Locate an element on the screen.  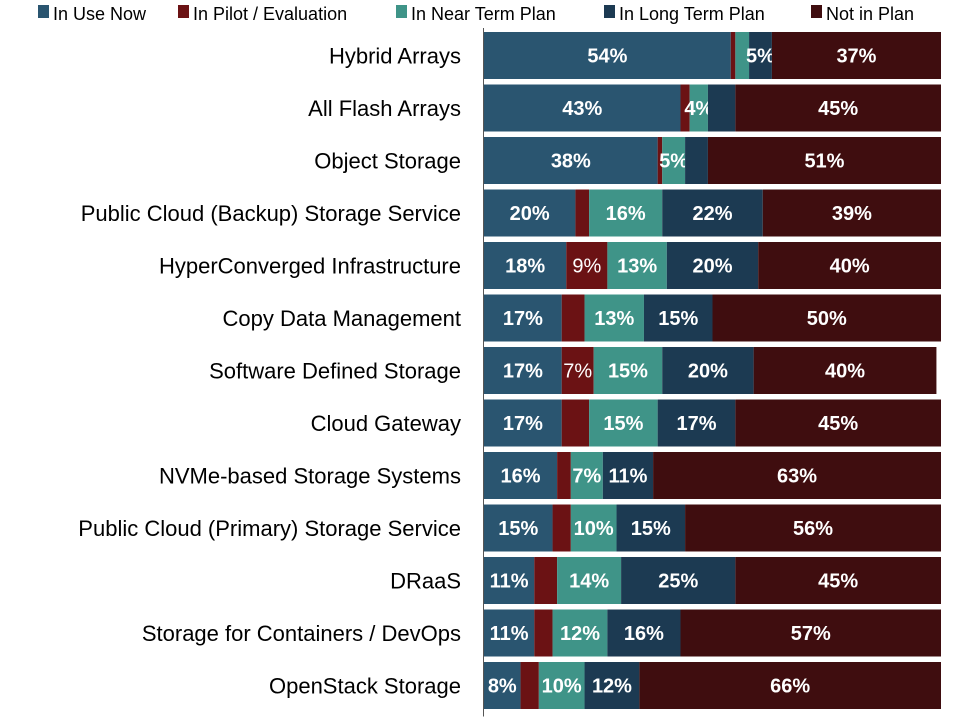
data-label-in-near-term-plan: 4% is located at coordinates (698, 109).